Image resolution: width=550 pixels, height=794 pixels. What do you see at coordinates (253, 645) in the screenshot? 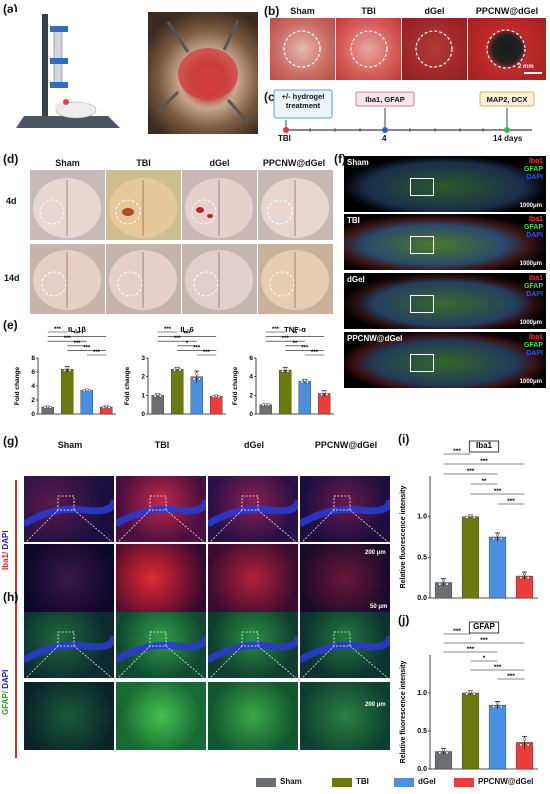
I see `gfap-overview-dgel` at bounding box center [253, 645].